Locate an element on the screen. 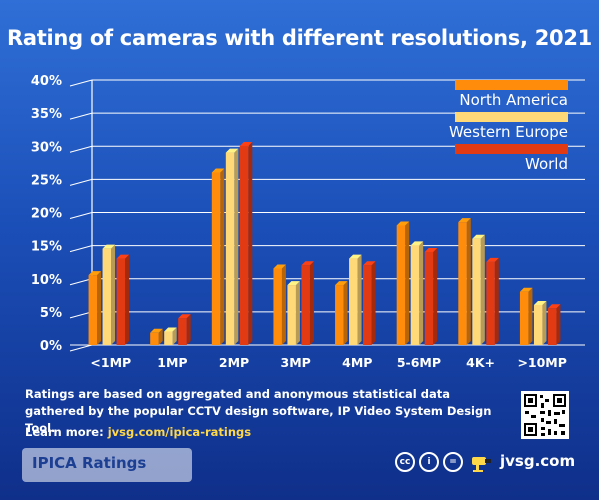  x-tick-label: >10MP is located at coordinates (541, 362).